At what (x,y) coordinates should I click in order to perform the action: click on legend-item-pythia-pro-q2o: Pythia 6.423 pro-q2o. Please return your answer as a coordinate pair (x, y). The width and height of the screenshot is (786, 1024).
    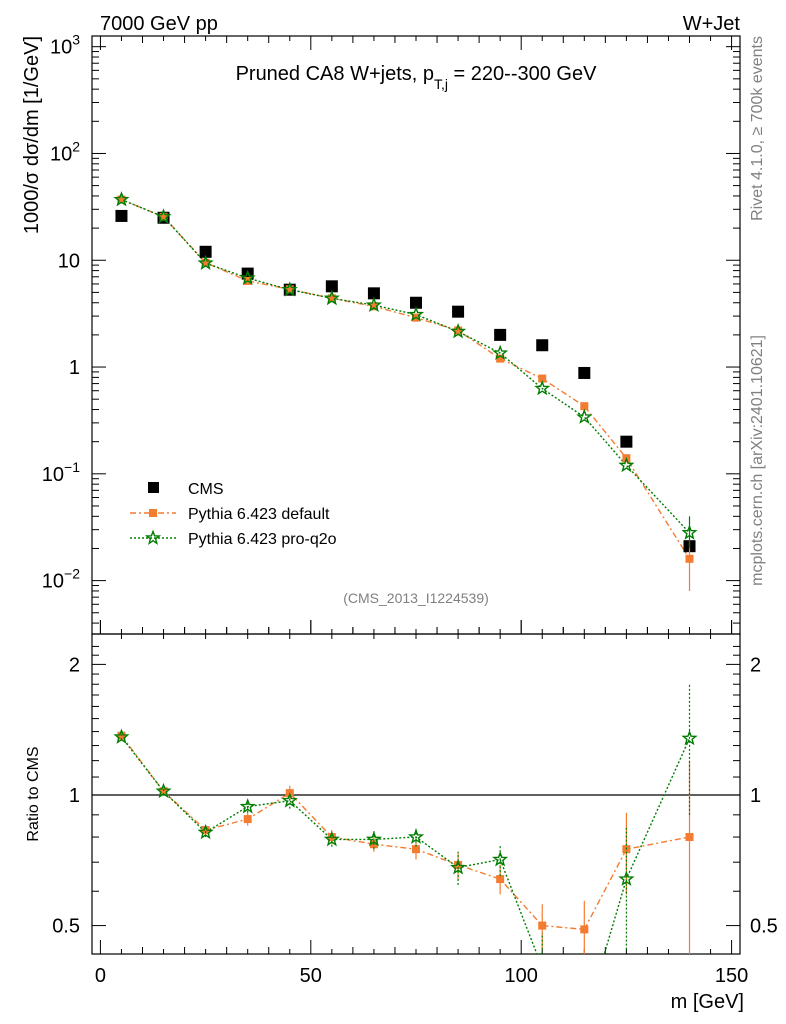
    Looking at the image, I should click on (233, 538).